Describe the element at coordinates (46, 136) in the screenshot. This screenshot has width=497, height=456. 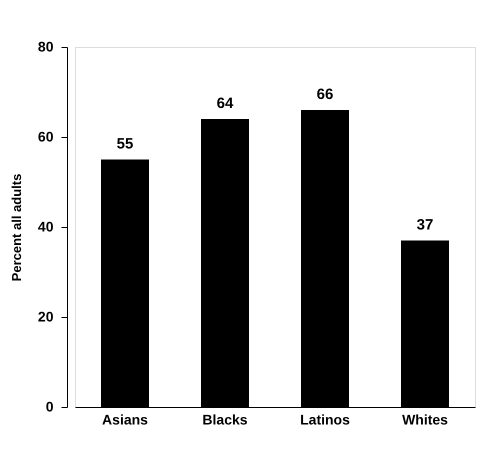
I see `y-tick-label: 60` at that location.